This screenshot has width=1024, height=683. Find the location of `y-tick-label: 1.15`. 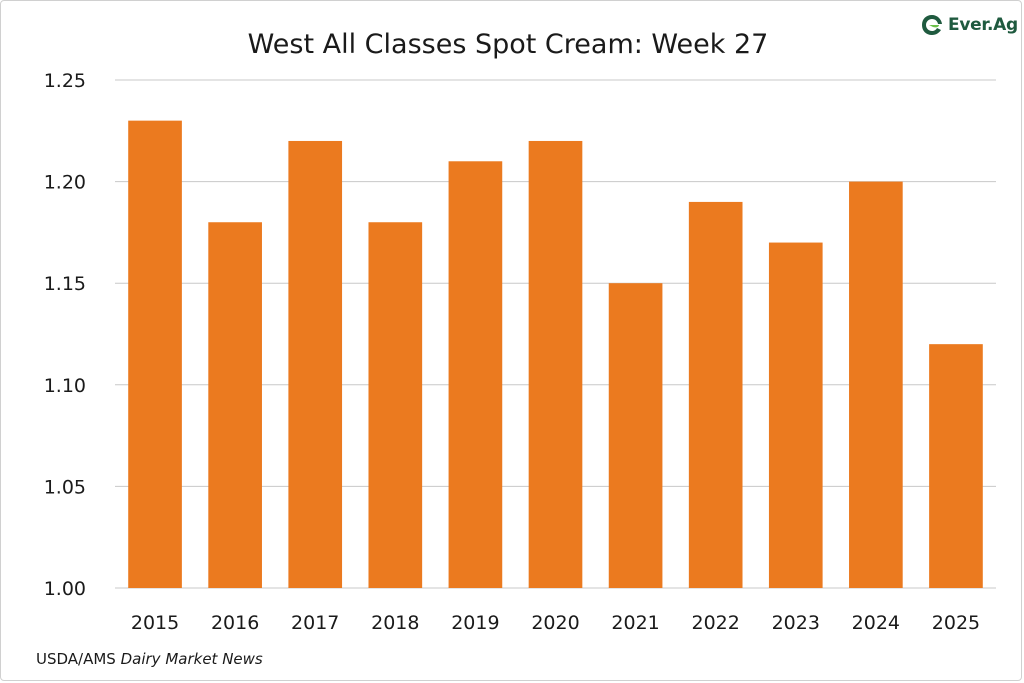

y-tick-label: 1.15 is located at coordinates (65, 284).